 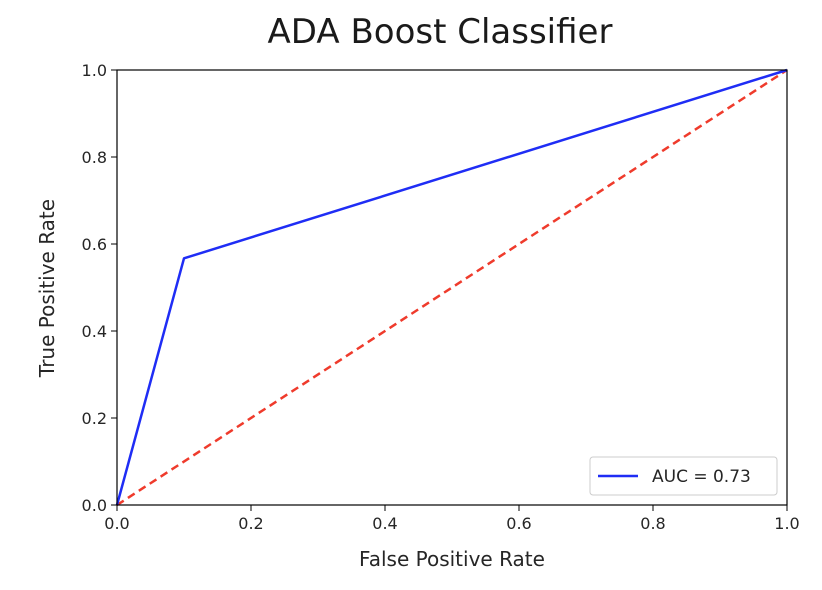 I want to click on y-tick-label: 0.2, so click(x=94, y=418).